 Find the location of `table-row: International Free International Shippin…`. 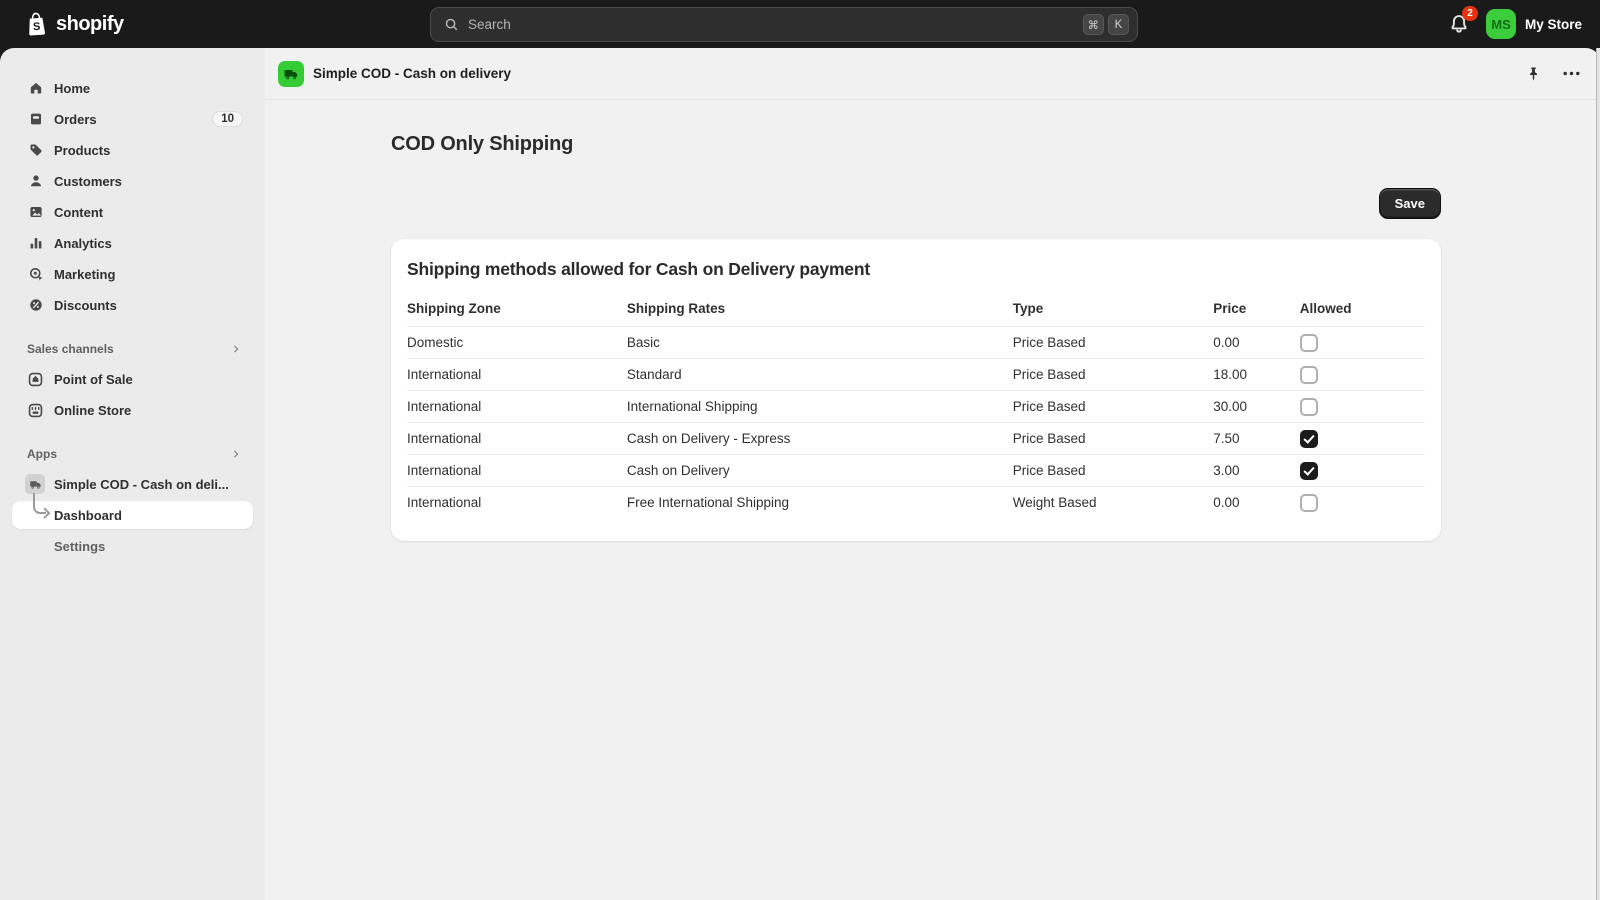

table-row: International Free International Shippin… is located at coordinates (916, 503).